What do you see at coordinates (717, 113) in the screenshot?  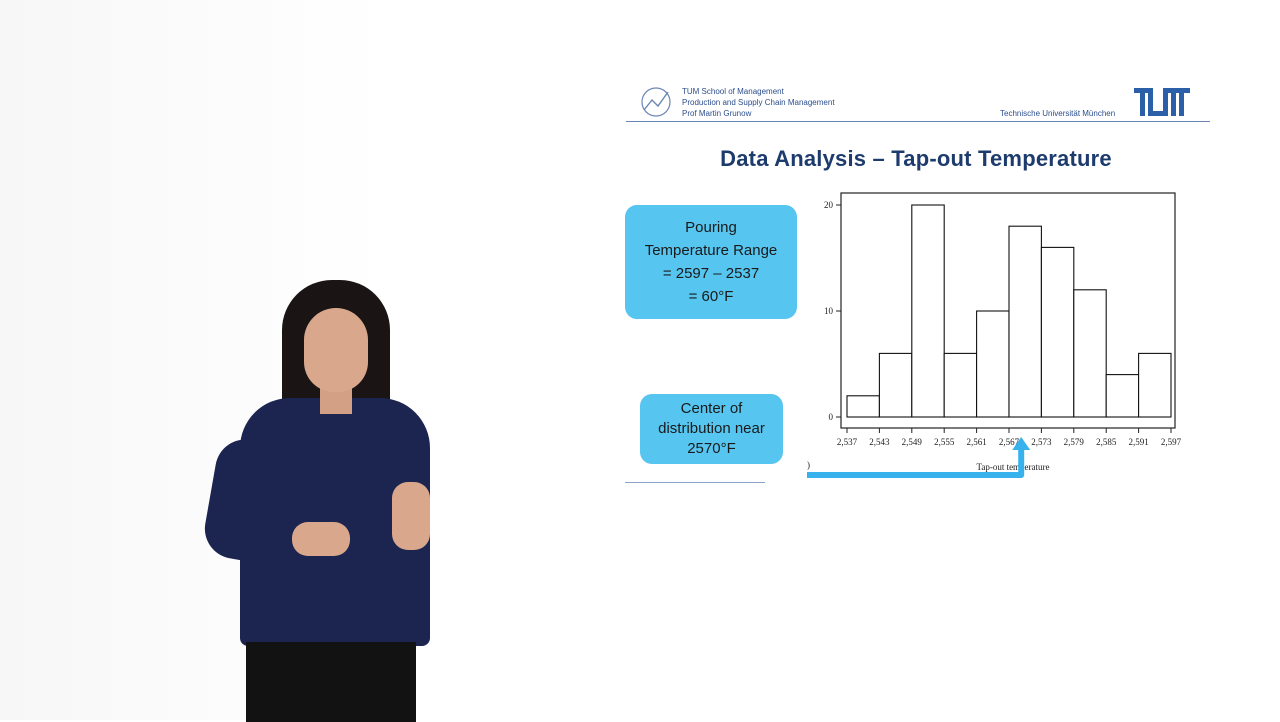 I see `header-line-professor: Prof Martin Grunow` at bounding box center [717, 113].